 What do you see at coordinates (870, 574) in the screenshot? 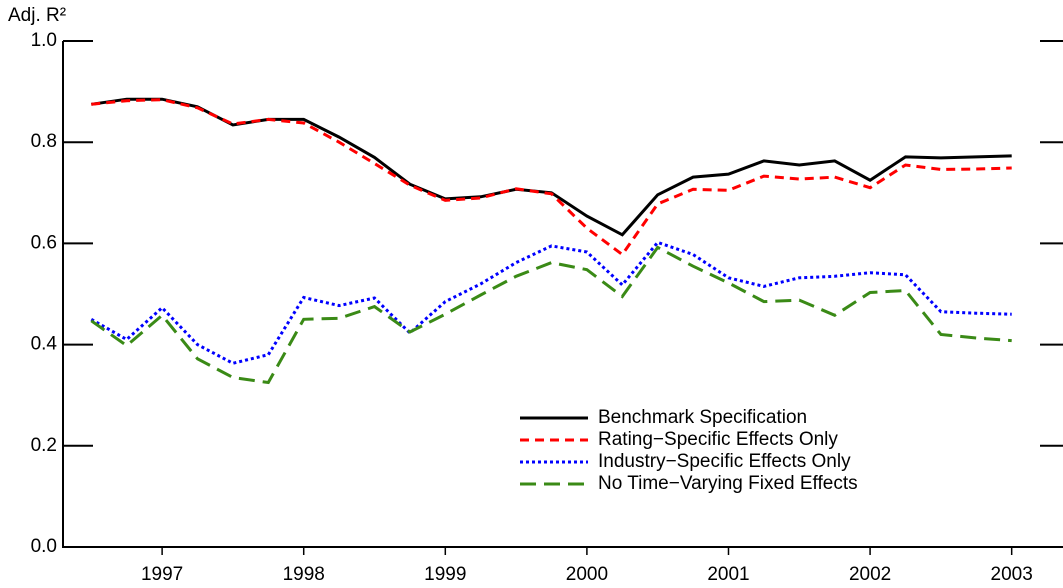
I see `x-tick-label: 2002` at bounding box center [870, 574].